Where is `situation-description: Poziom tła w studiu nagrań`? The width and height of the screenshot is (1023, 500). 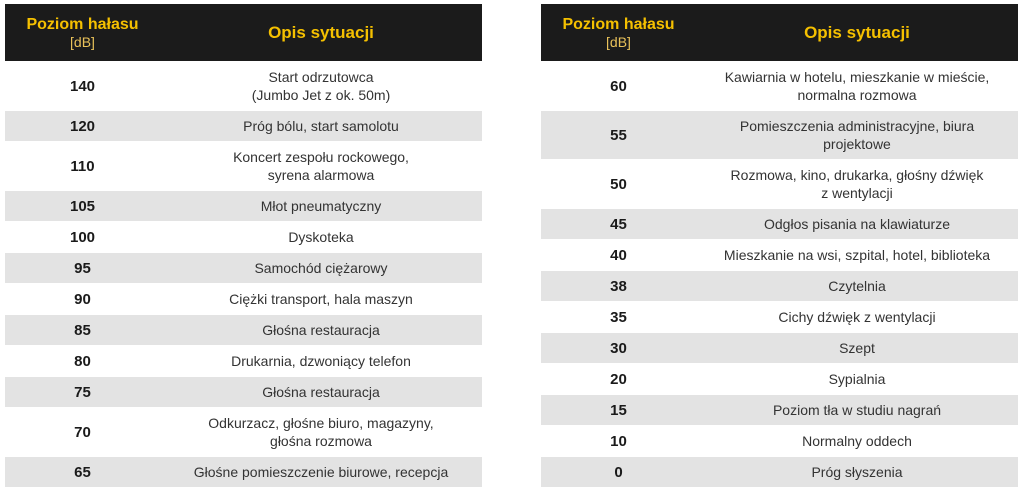
situation-description: Poziom tła w studiu nagrań is located at coordinates (857, 410).